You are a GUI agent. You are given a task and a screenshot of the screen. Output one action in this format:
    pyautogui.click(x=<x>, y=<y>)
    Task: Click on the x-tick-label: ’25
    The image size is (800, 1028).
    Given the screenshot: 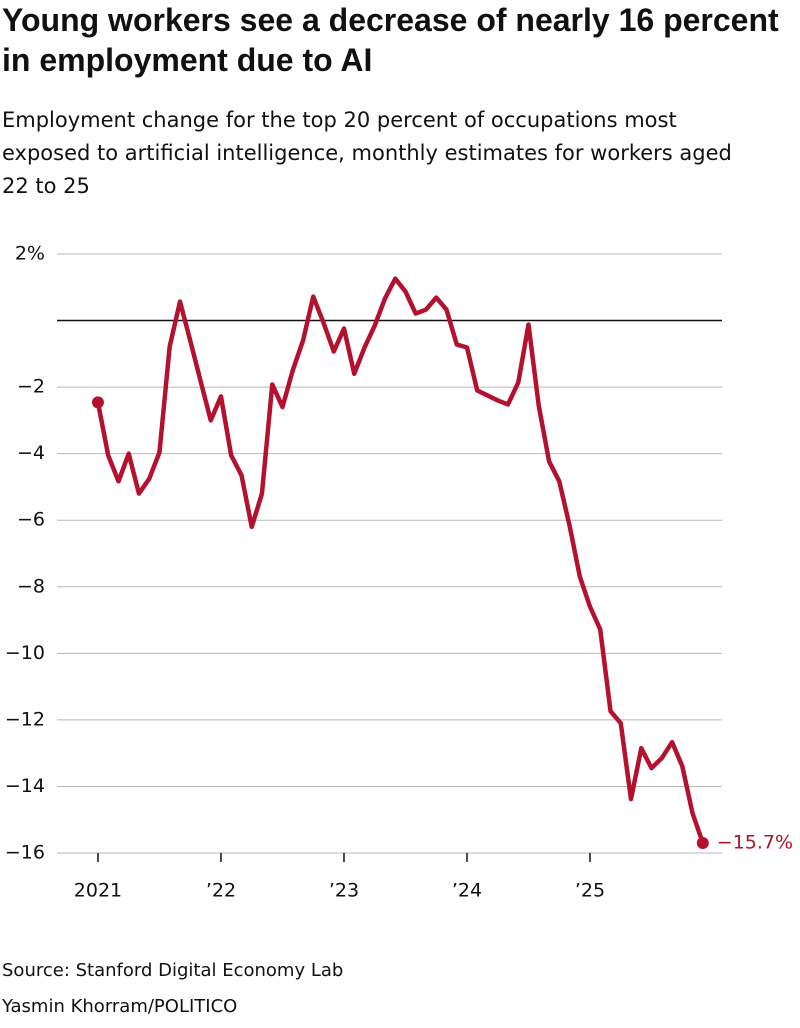 What is the action you would take?
    pyautogui.click(x=590, y=891)
    